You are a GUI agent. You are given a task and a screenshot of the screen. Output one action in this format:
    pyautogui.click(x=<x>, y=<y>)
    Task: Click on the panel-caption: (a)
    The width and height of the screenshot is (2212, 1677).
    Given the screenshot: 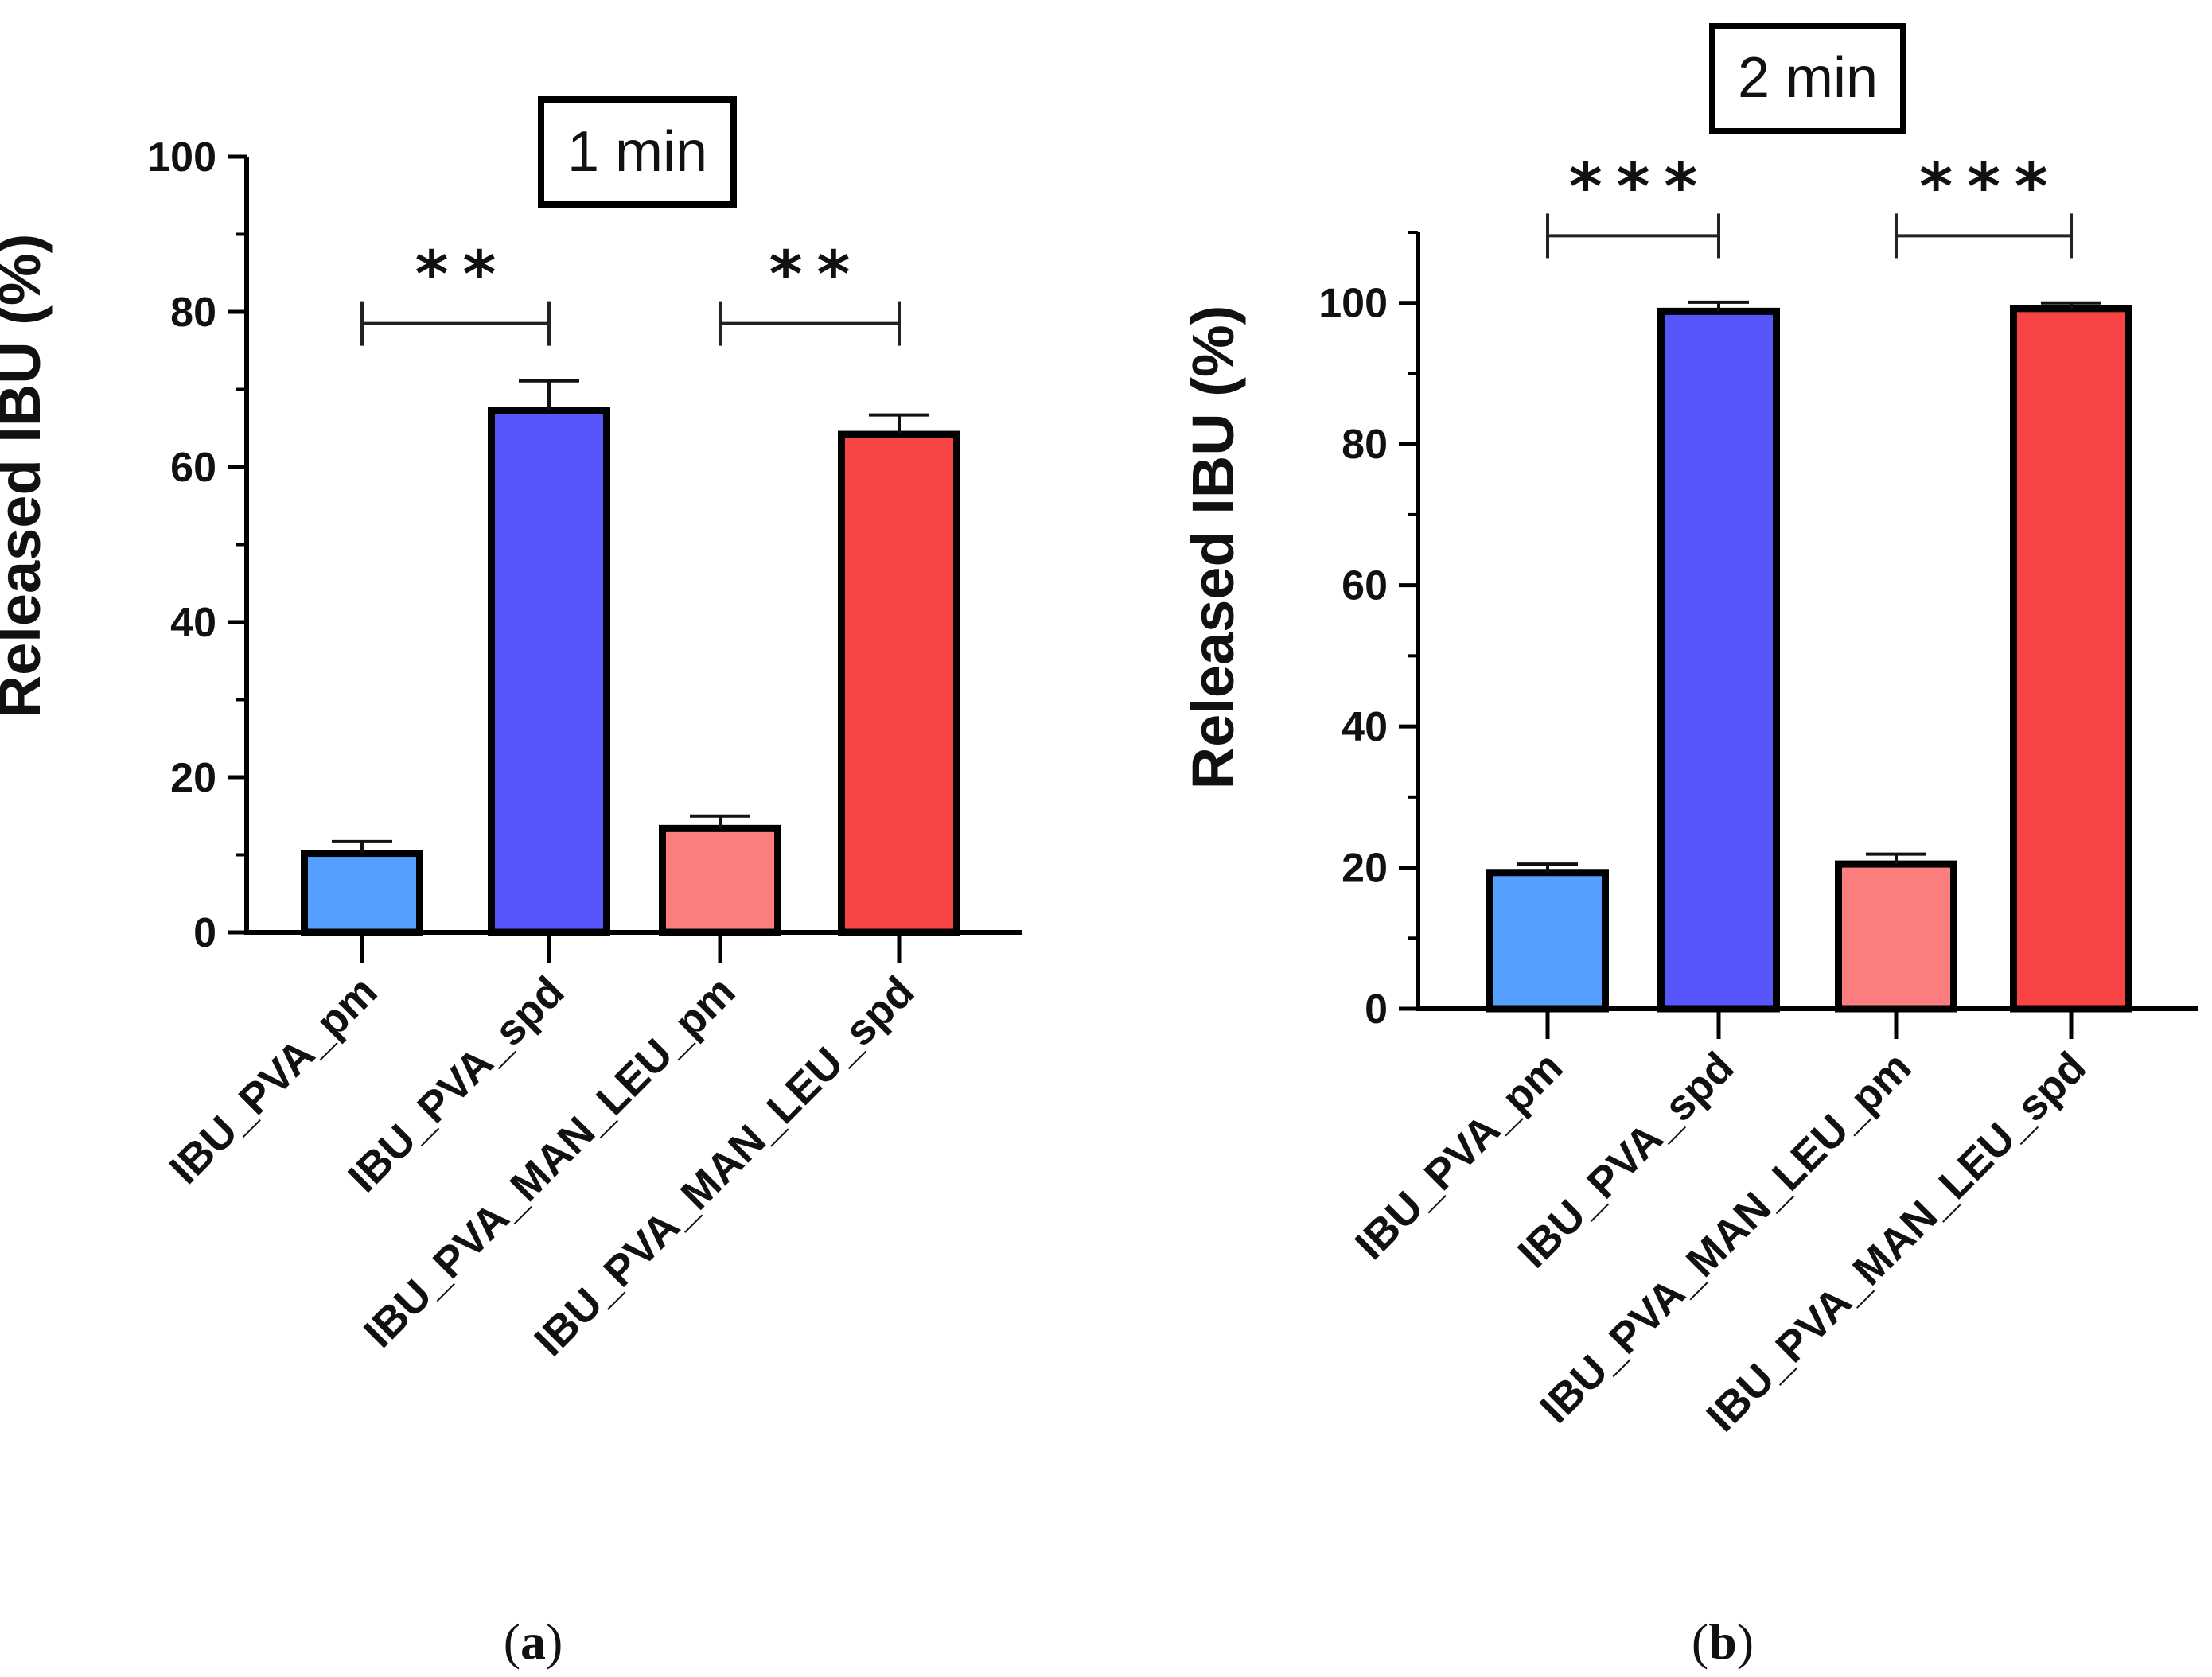 What is the action you would take?
    pyautogui.click(x=533, y=1641)
    